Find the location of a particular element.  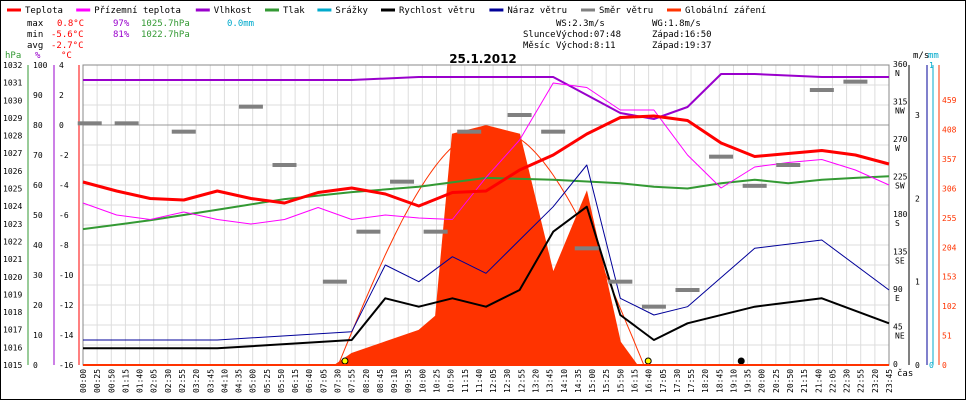

x-tick-label: 01:40 is located at coordinates (140, 381).